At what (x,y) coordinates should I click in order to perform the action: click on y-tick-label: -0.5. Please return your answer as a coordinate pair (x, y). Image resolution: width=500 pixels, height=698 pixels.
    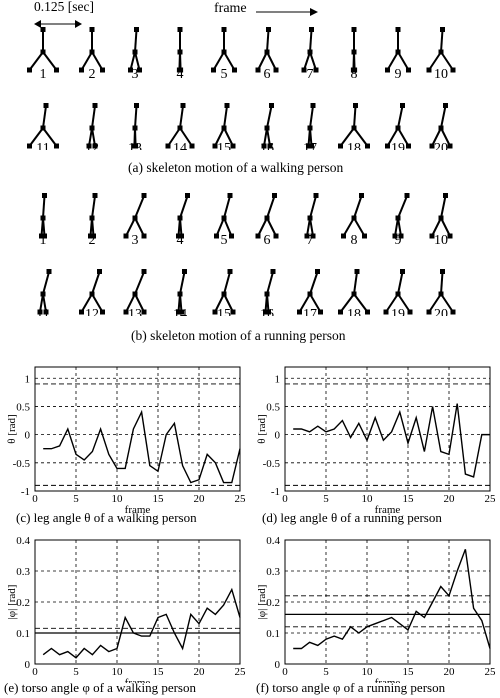
    Looking at the image, I should click on (22, 464).